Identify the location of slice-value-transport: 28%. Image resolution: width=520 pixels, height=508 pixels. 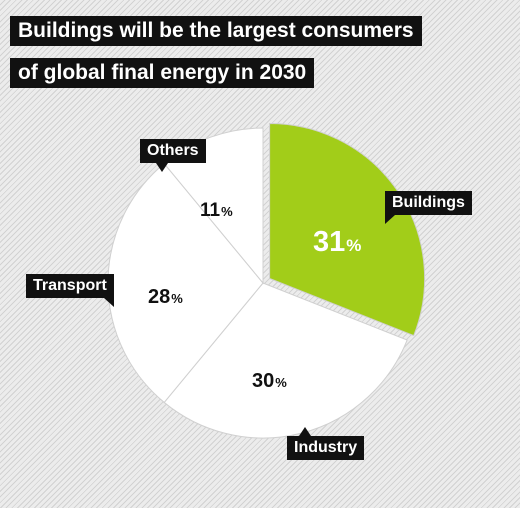
(165, 297).